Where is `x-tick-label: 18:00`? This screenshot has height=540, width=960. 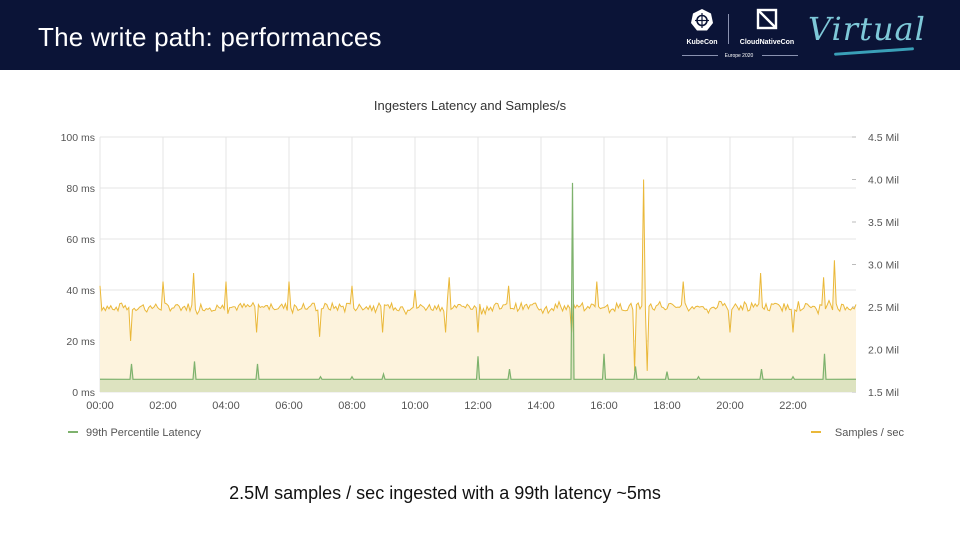
x-tick-label: 18:00 is located at coordinates (667, 406).